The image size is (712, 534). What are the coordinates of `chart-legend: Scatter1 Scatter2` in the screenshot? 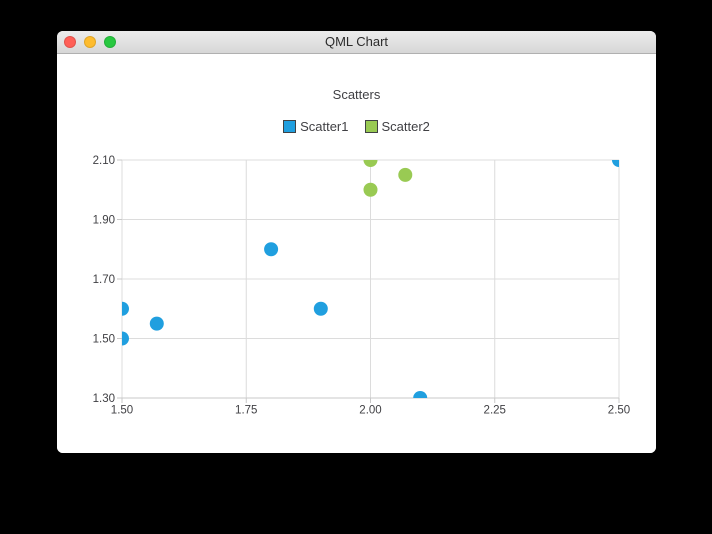 It's located at (356, 126).